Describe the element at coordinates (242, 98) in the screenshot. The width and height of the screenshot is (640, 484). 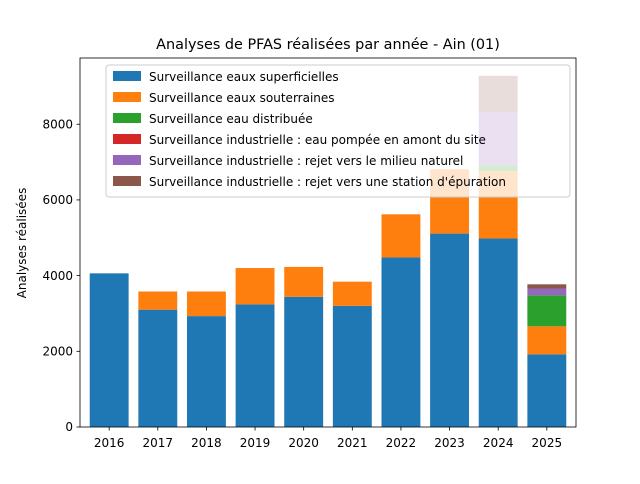
I see `legend-label: Surveillance eaux souterraines` at that location.